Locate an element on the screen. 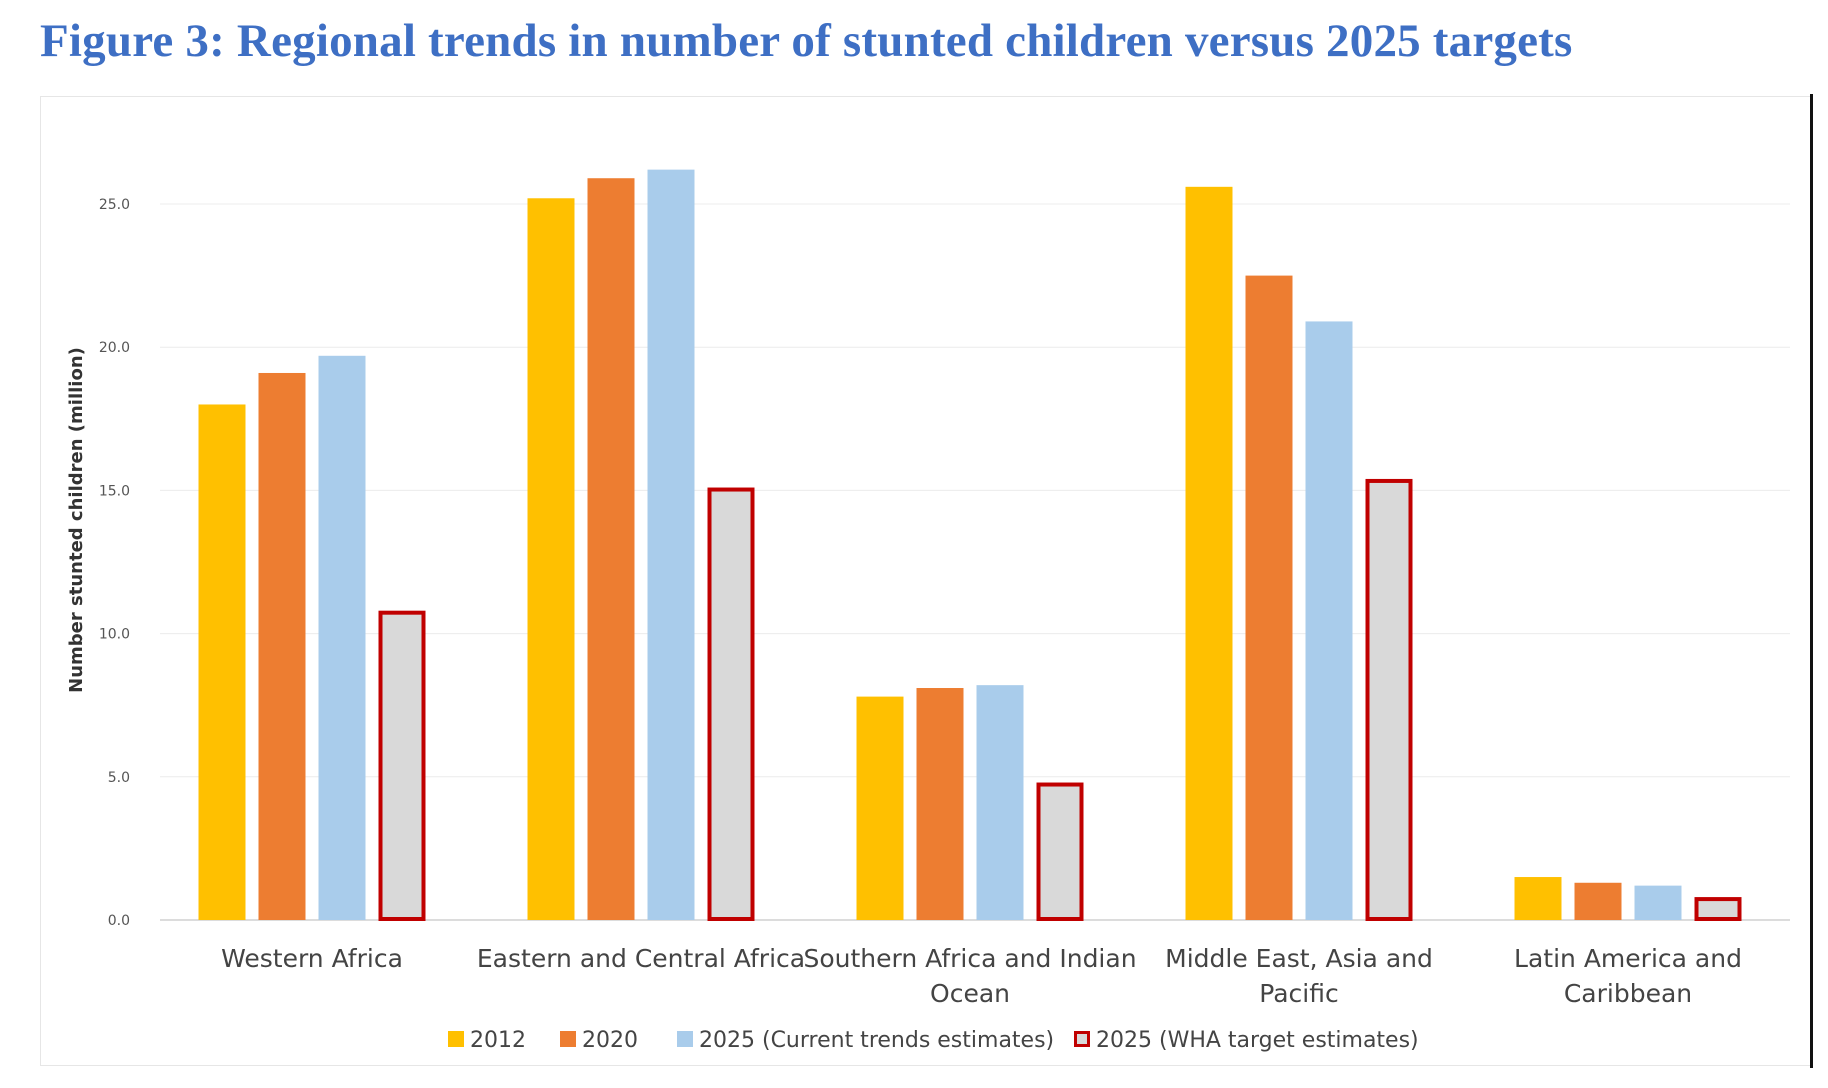  category-label: Latin America and is located at coordinates (1628, 958).